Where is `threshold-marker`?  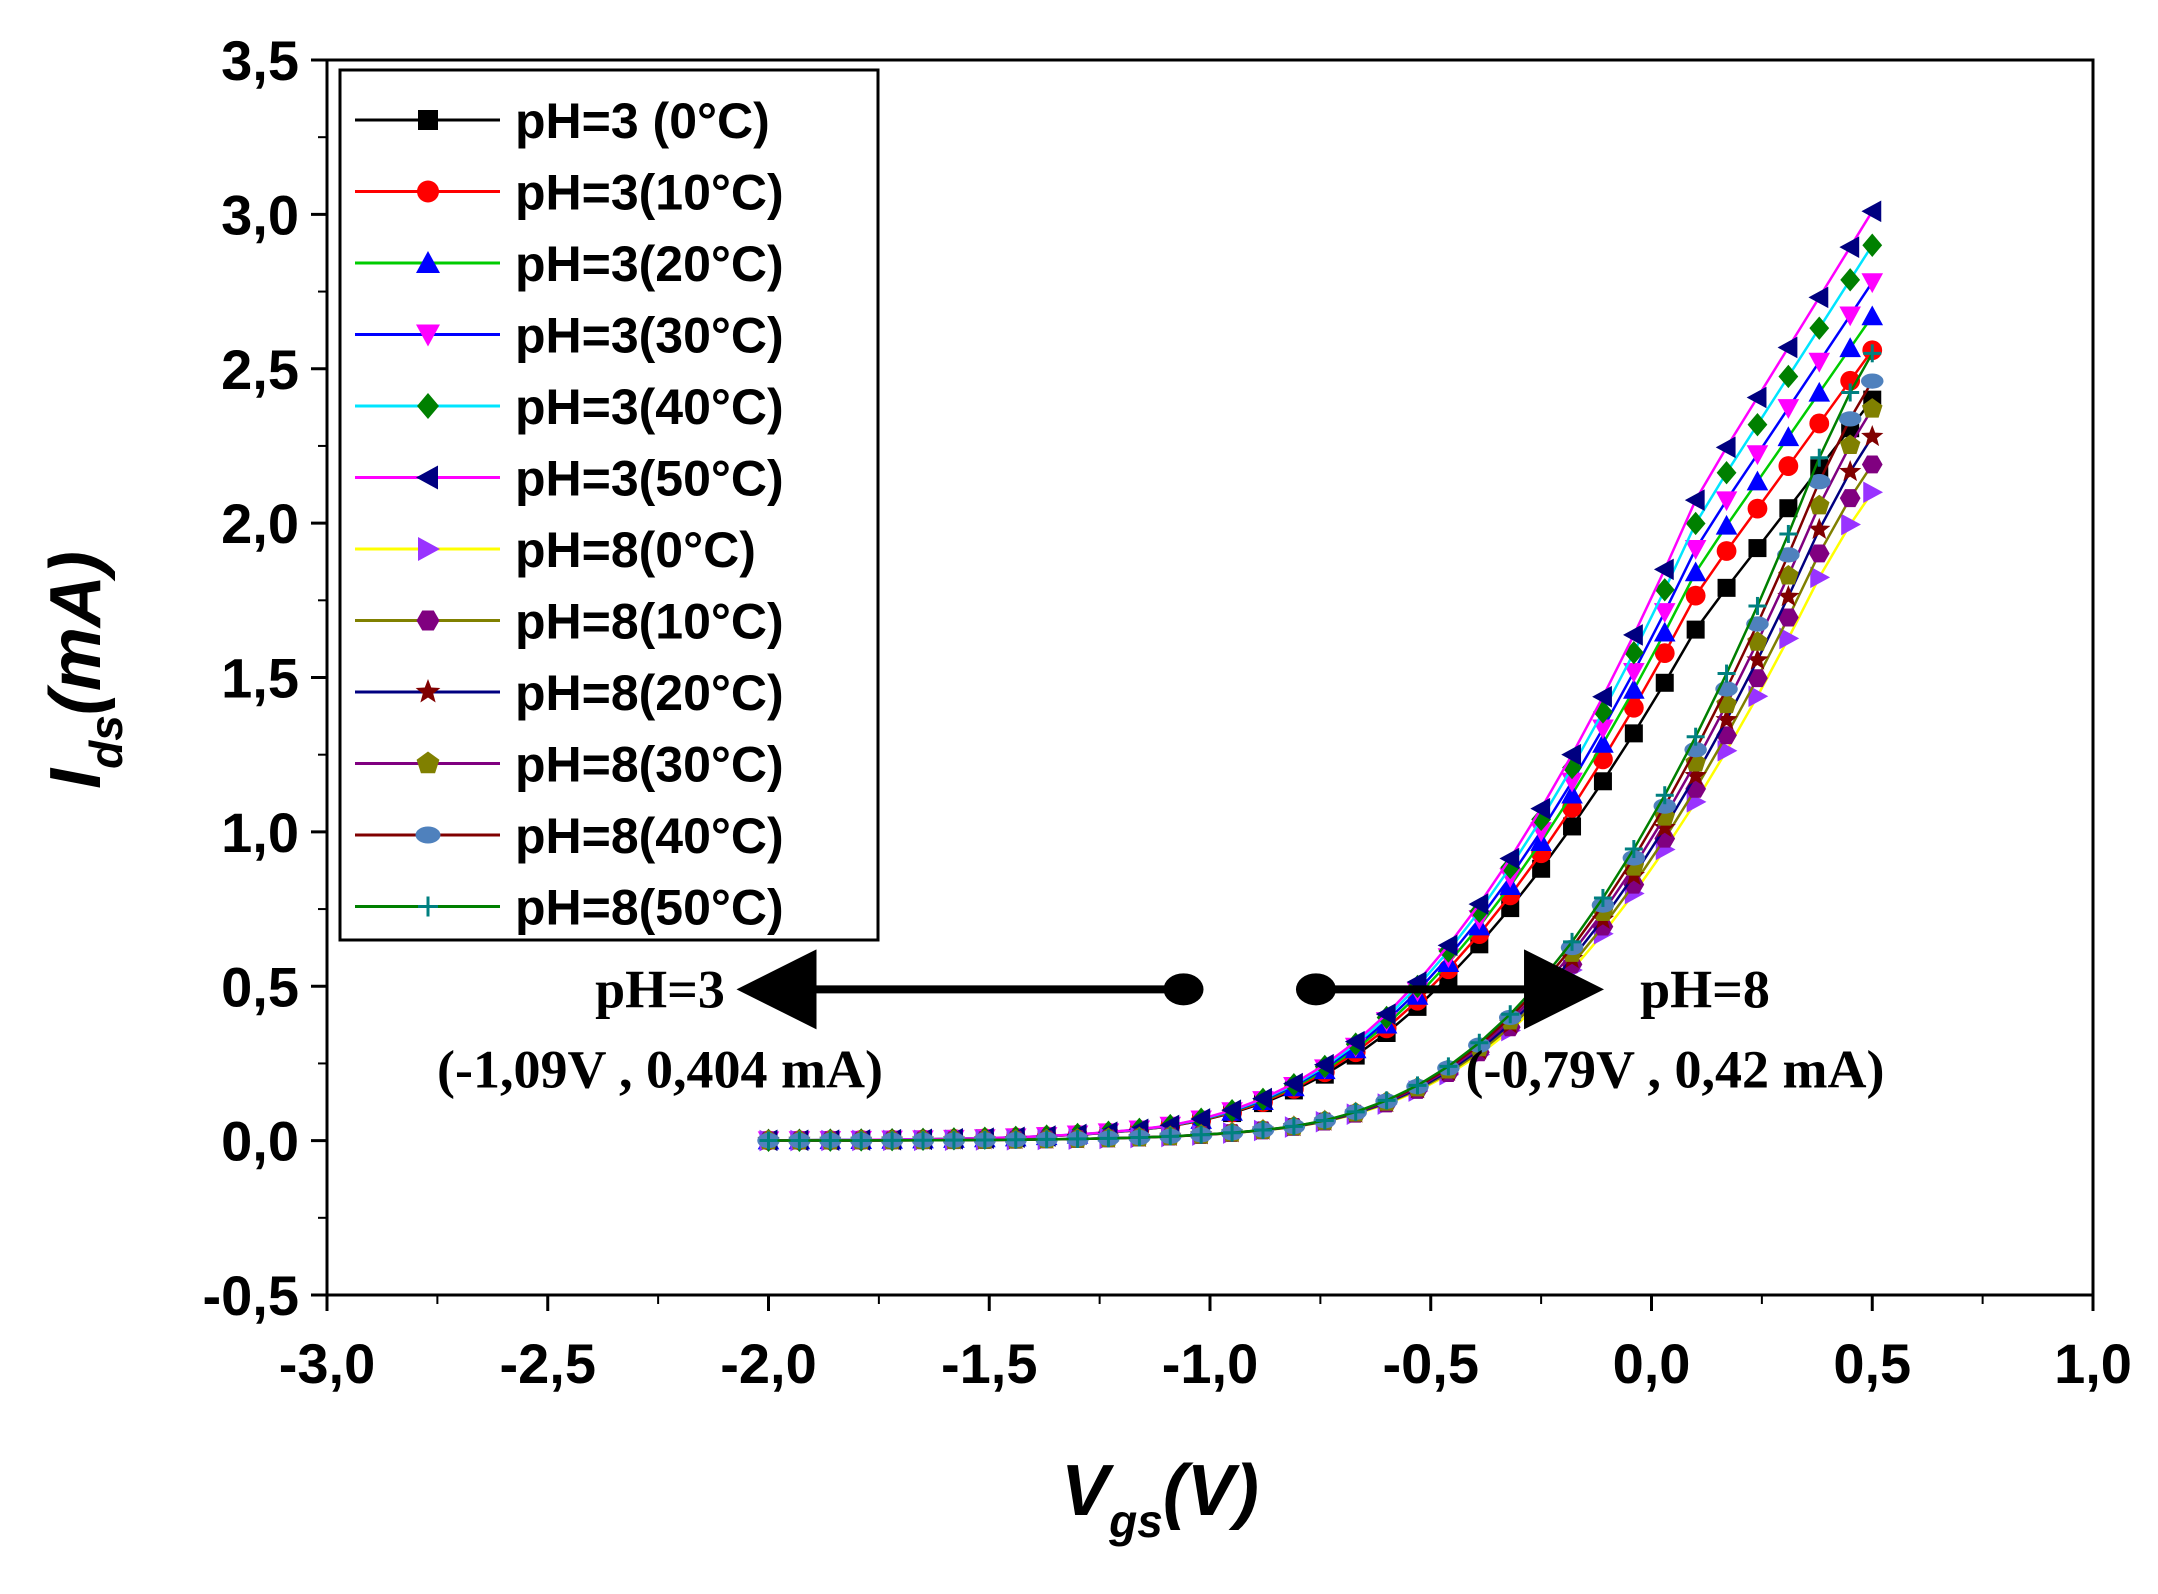
threshold-marker is located at coordinates (1315, 989).